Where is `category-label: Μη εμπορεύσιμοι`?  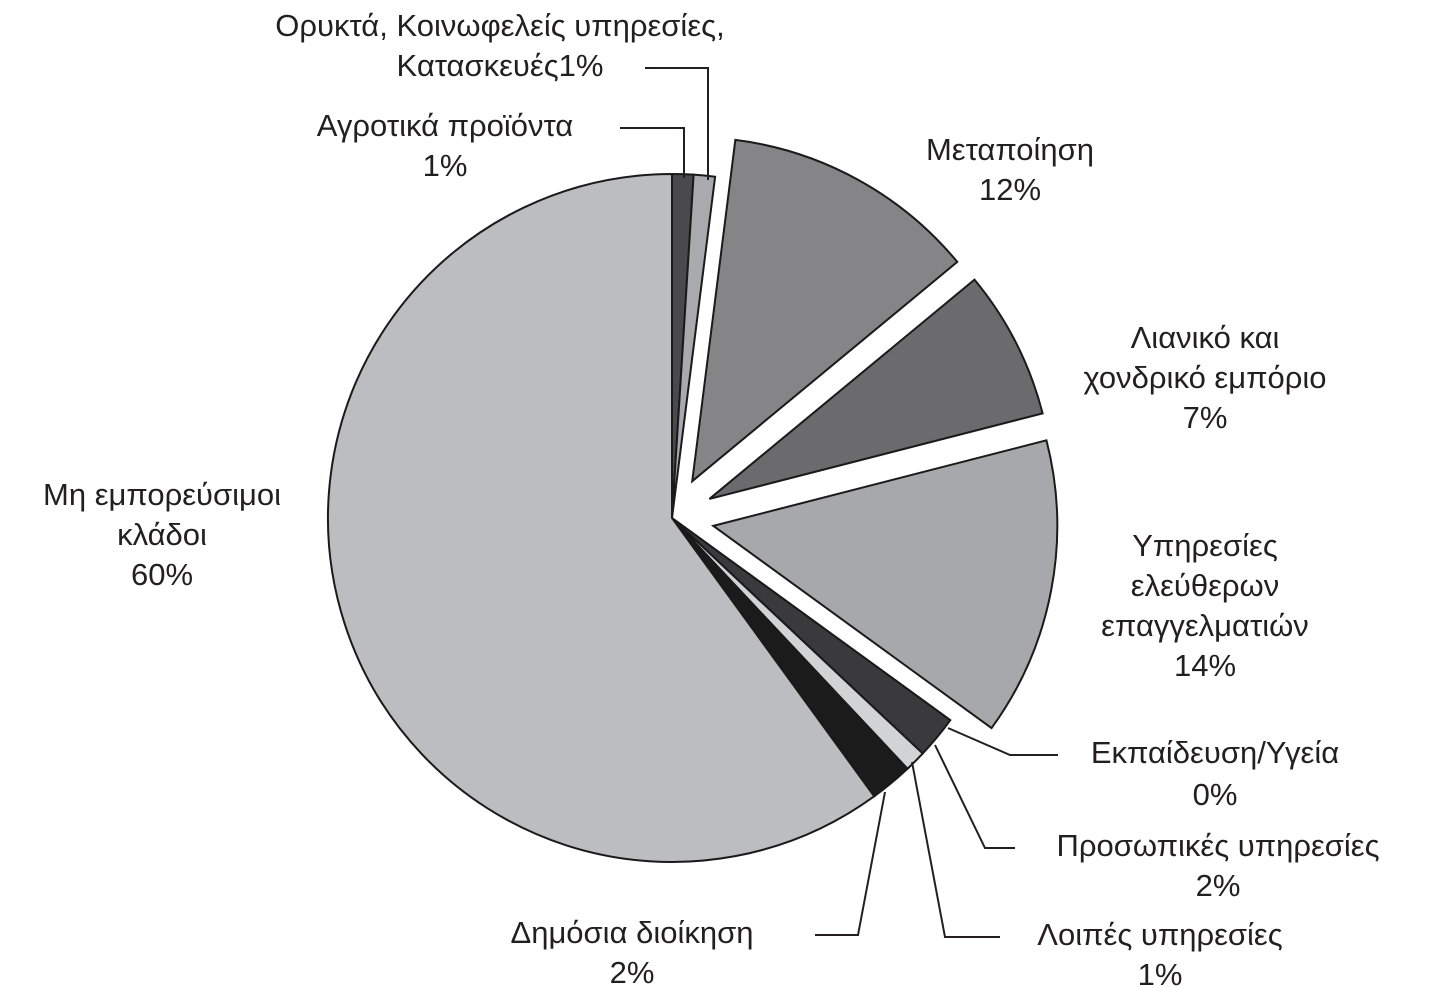
category-label: Μη εμπορεύσιμοι is located at coordinates (162, 494).